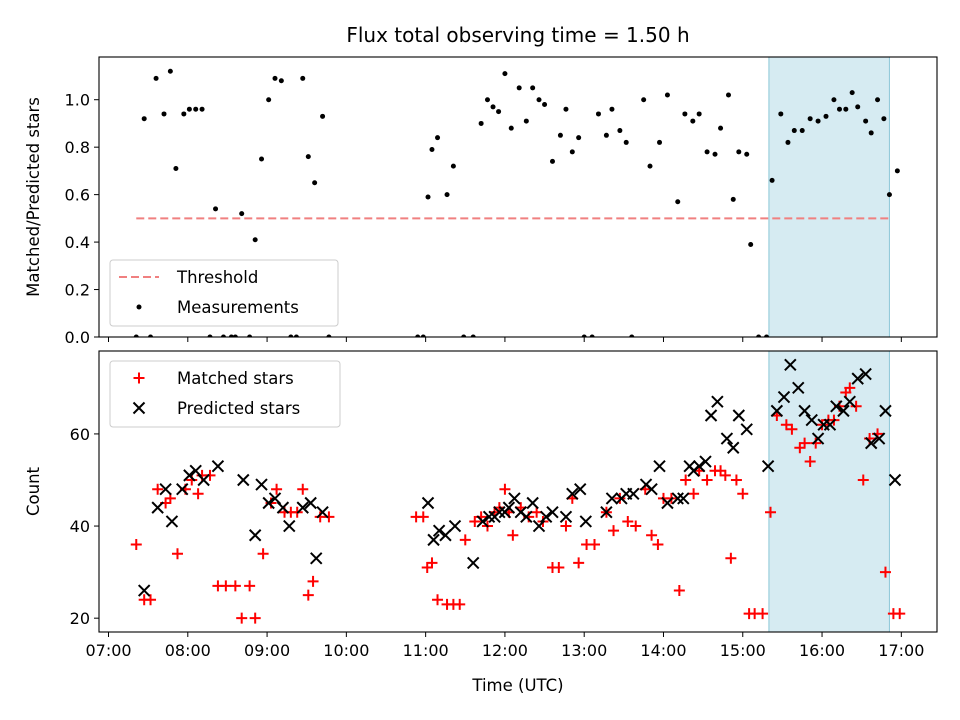 Image resolution: width=960 pixels, height=720 pixels. I want to click on y-axis-label: Matched/Predicted stars, so click(33, 197).